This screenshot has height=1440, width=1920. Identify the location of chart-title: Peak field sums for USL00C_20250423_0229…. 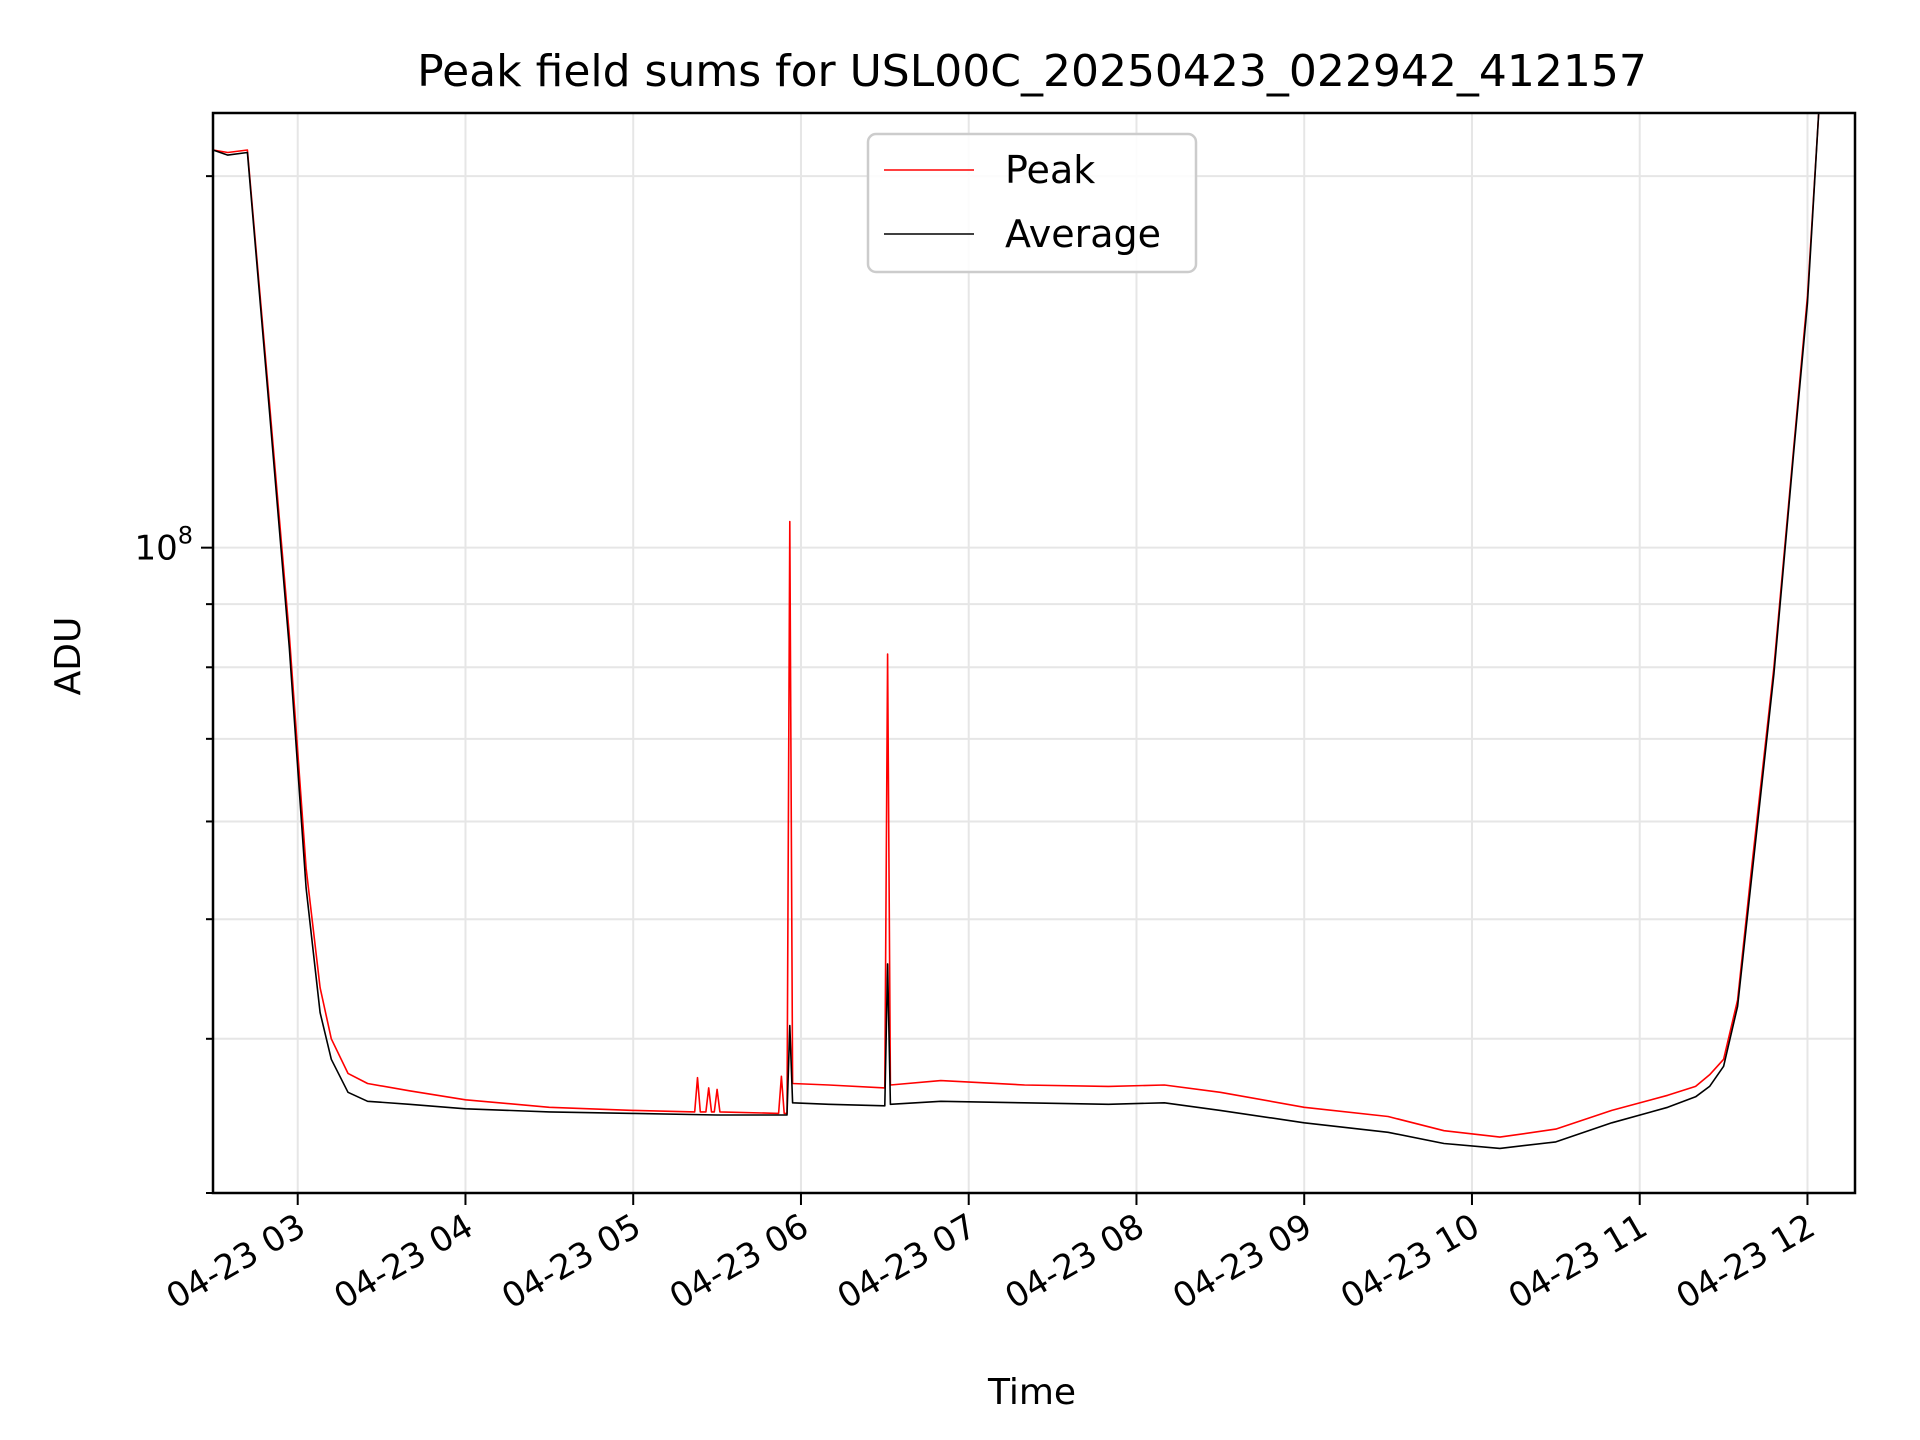
(1032, 71).